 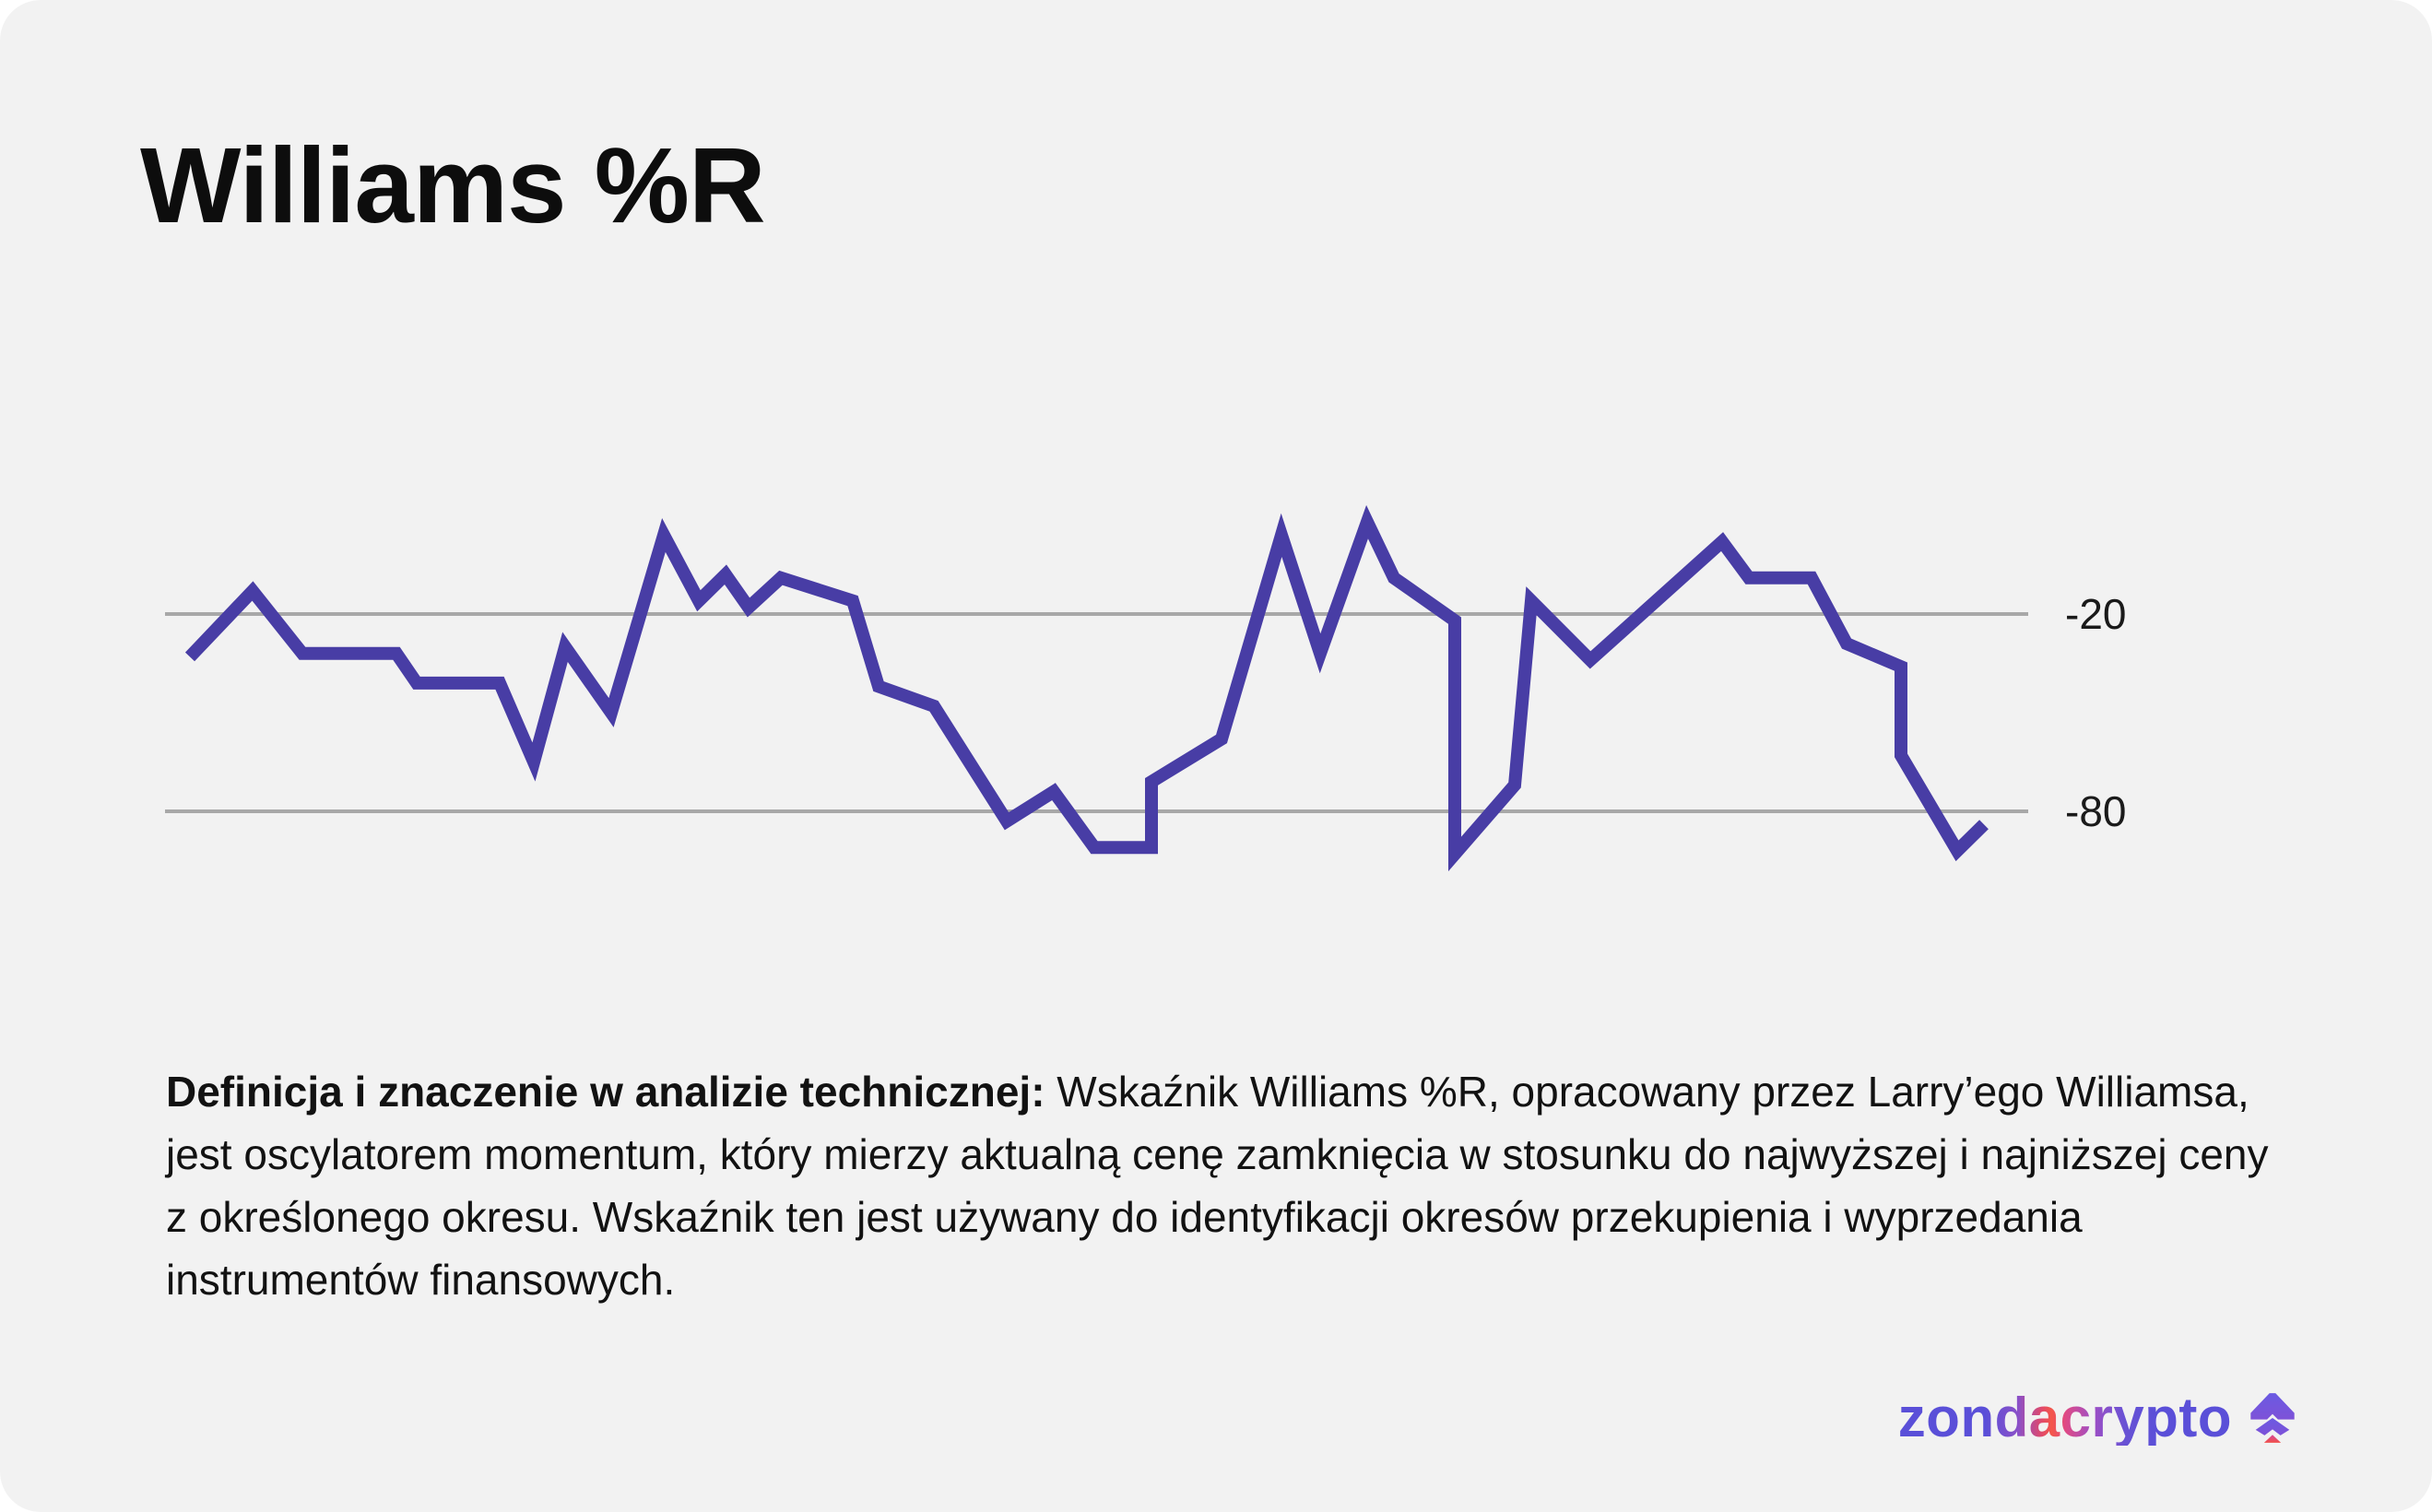 What do you see at coordinates (453, 185) in the screenshot?
I see `page-title: Williams %R` at bounding box center [453, 185].